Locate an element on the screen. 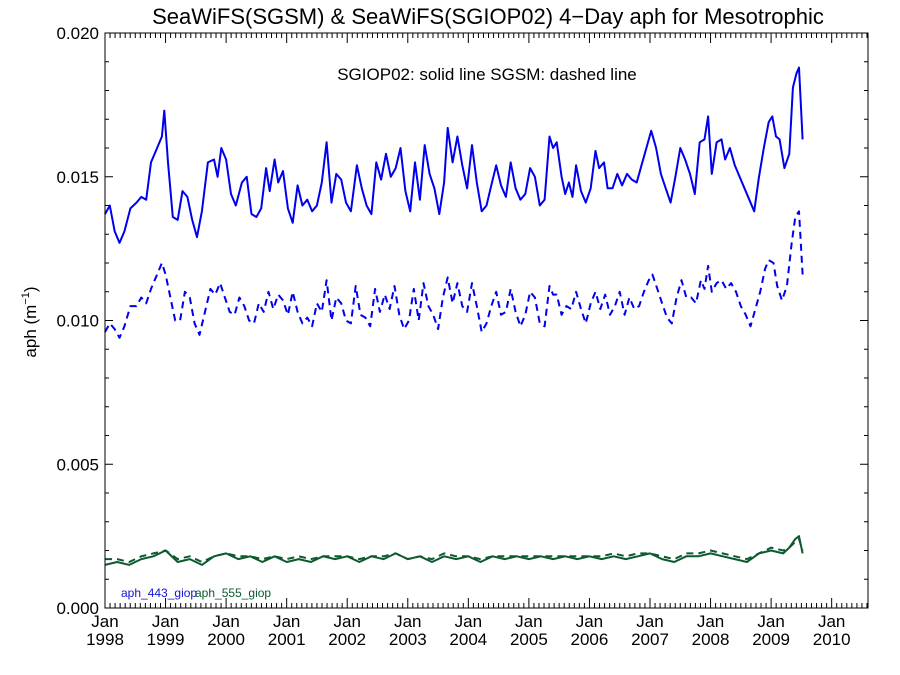  x-tick-year-label: 2009 is located at coordinates (771, 639).